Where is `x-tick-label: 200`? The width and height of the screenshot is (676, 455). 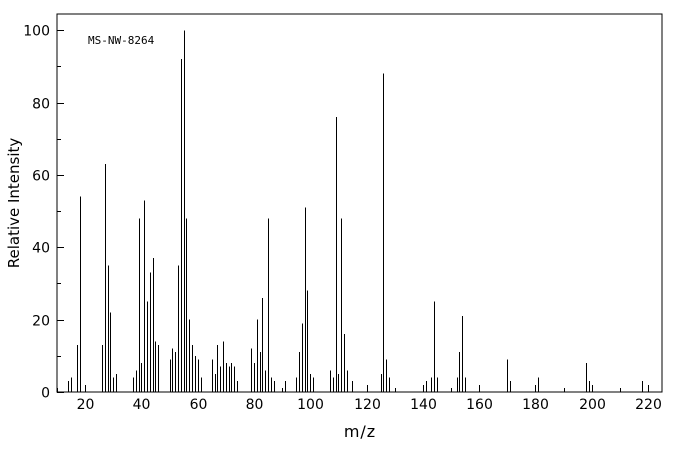
x-tick-label: 200 is located at coordinates (592, 405).